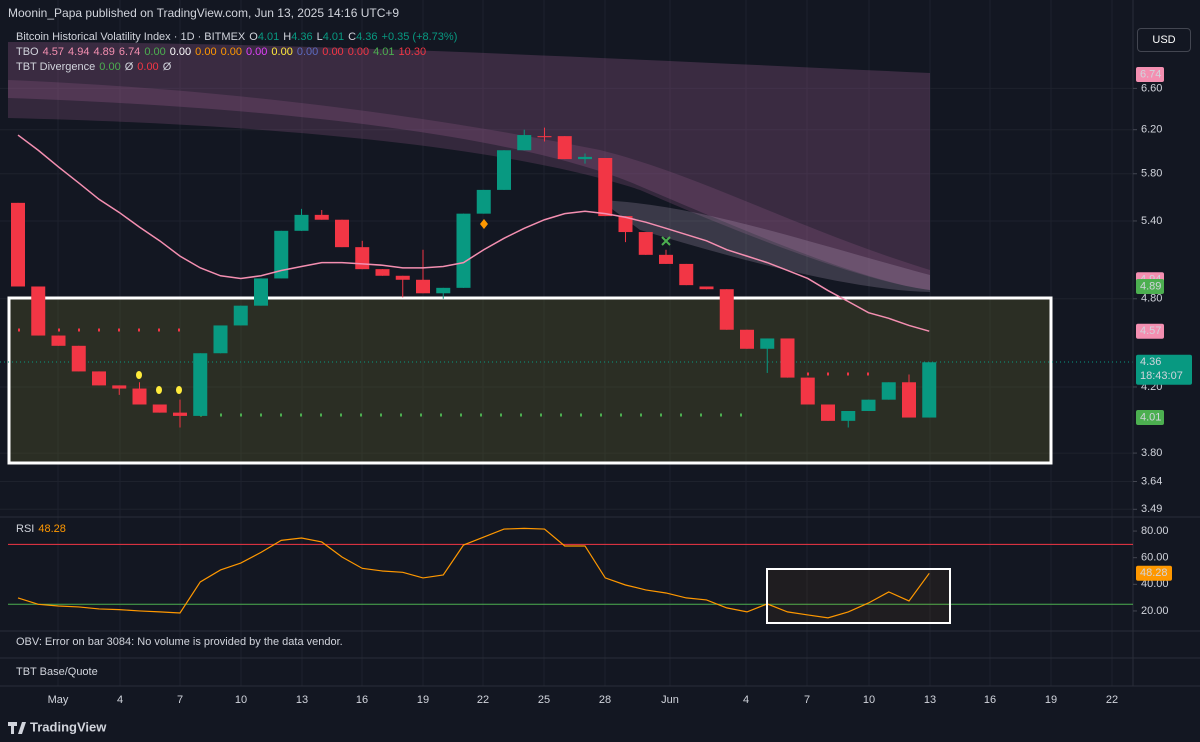  Describe the element at coordinates (1150, 286) in the screenshot. I see `price-badge-label: 4.89` at that location.